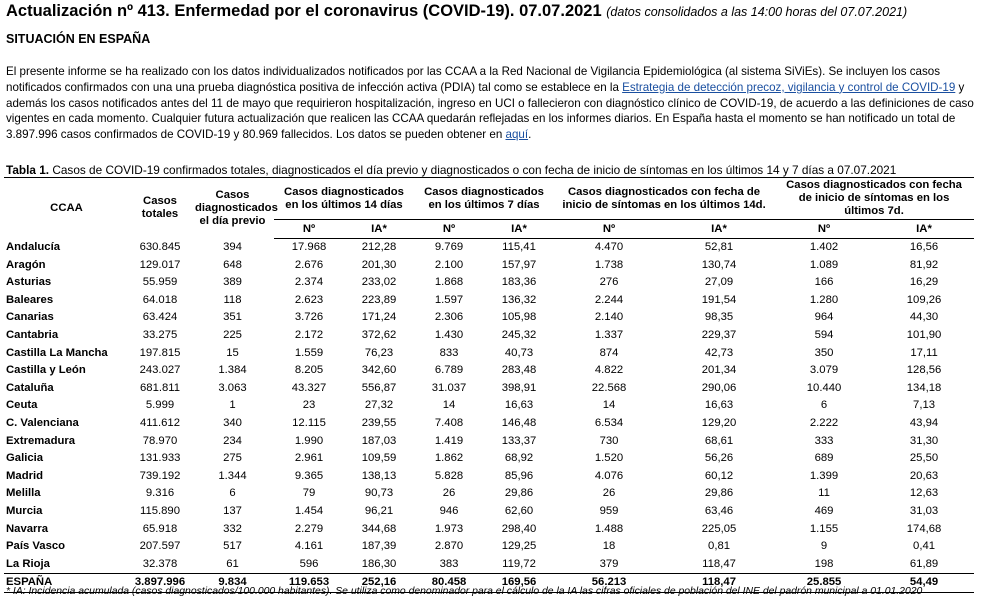 Image resolution: width=1001 pixels, height=613 pixels. I want to click on cell: 63,46, so click(719, 510).